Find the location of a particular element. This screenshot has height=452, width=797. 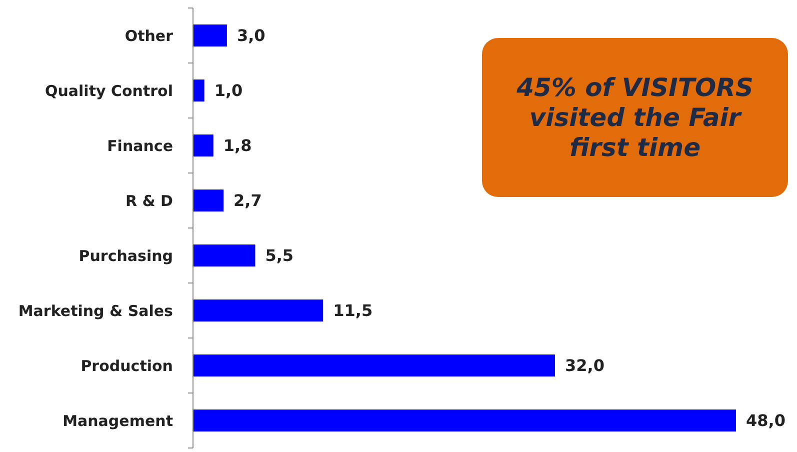

data-label: 5,5 is located at coordinates (279, 256).